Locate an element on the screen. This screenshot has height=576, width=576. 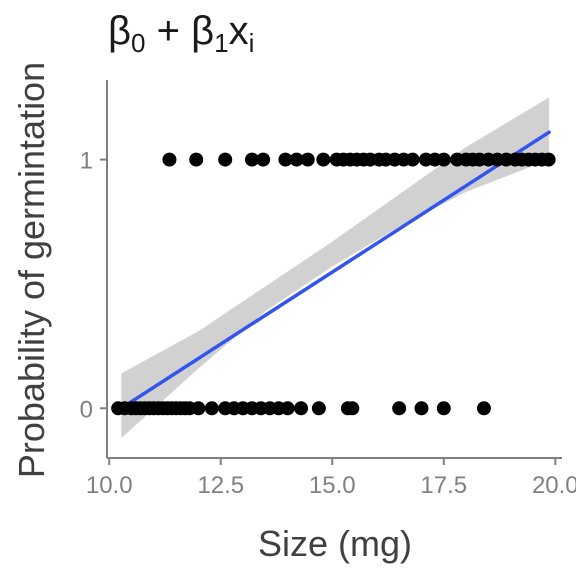
x-tick-label: 15.0 is located at coordinates (332, 485).